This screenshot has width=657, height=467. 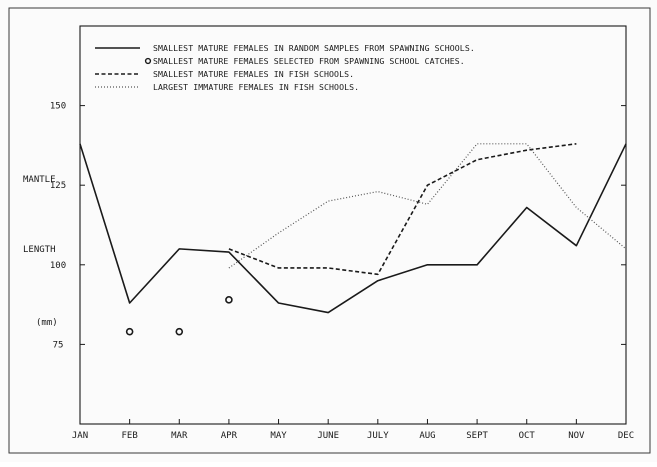 What do you see at coordinates (58, 107) in the screenshot?
I see `y-tick-label-150: 150` at bounding box center [58, 107].